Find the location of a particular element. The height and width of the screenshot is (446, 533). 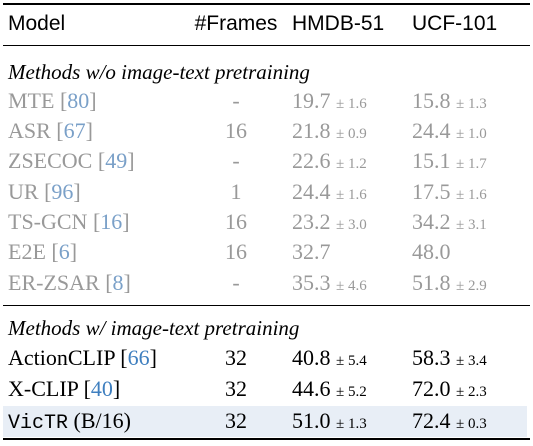

model-name: ASR [67] is located at coordinates (50, 130).